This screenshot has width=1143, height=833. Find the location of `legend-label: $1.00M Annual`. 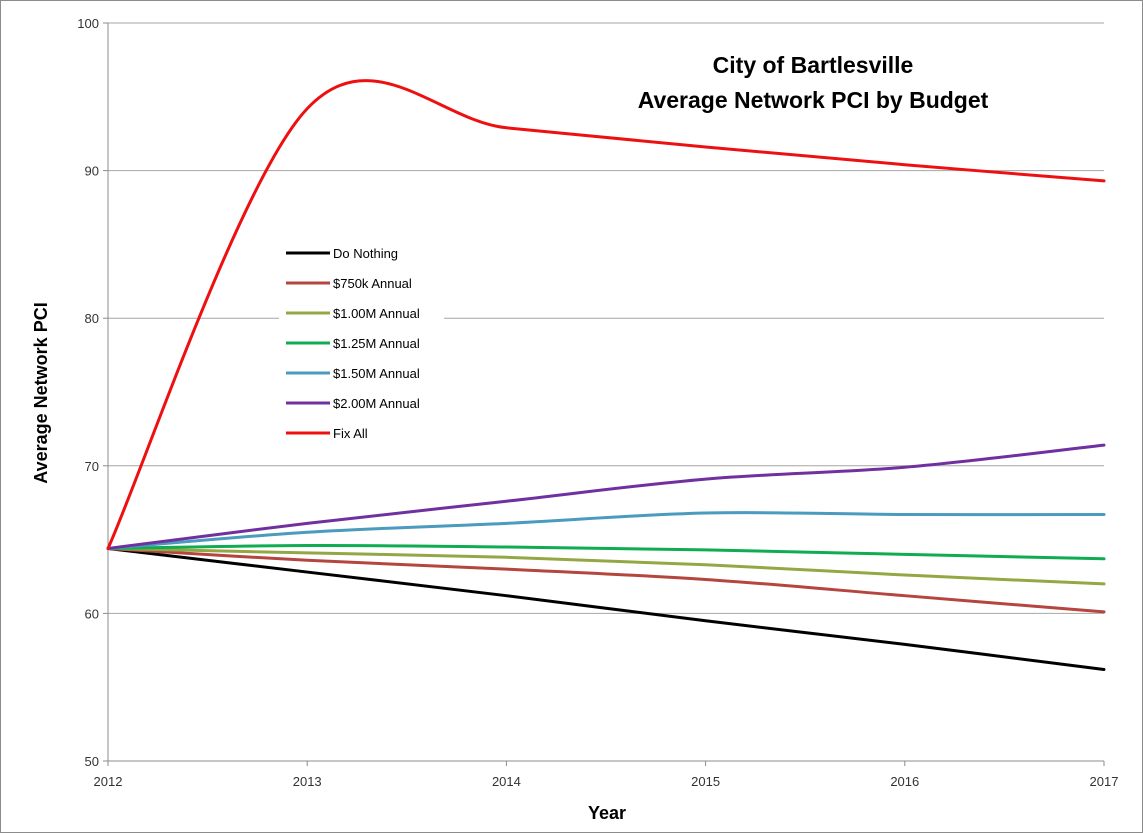

legend-label: $1.00M Annual is located at coordinates (376, 313).